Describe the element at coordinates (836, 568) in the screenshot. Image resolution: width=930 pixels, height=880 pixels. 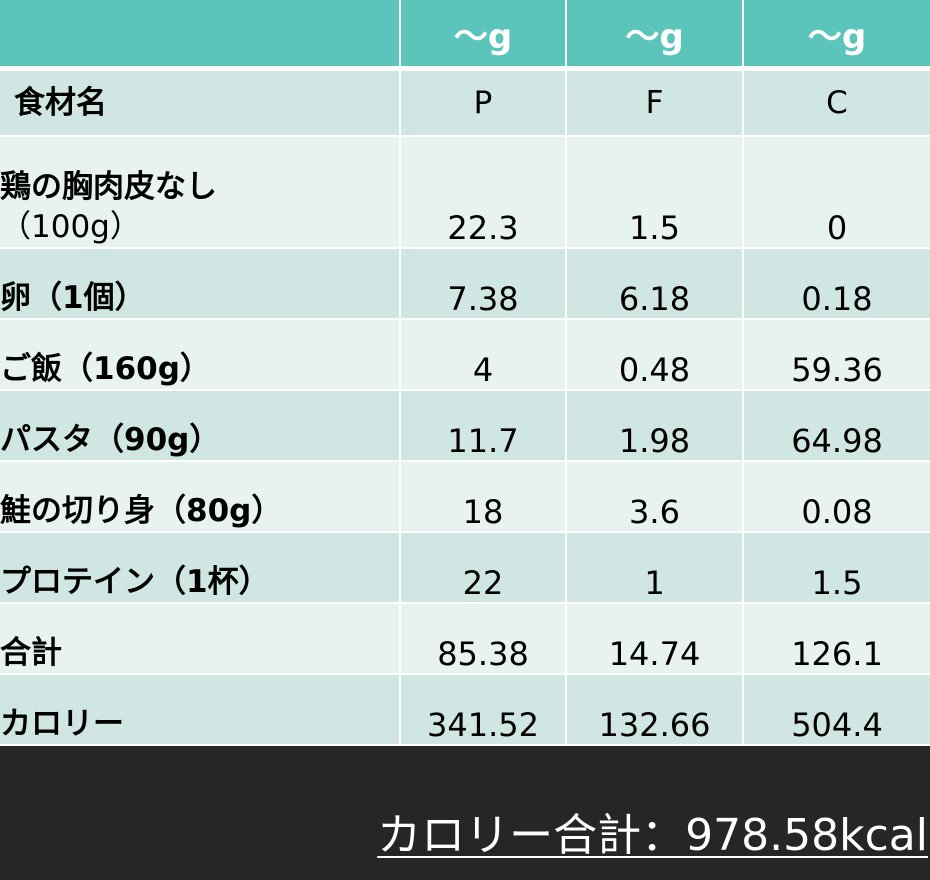
I see `carb-value: 1.5` at that location.